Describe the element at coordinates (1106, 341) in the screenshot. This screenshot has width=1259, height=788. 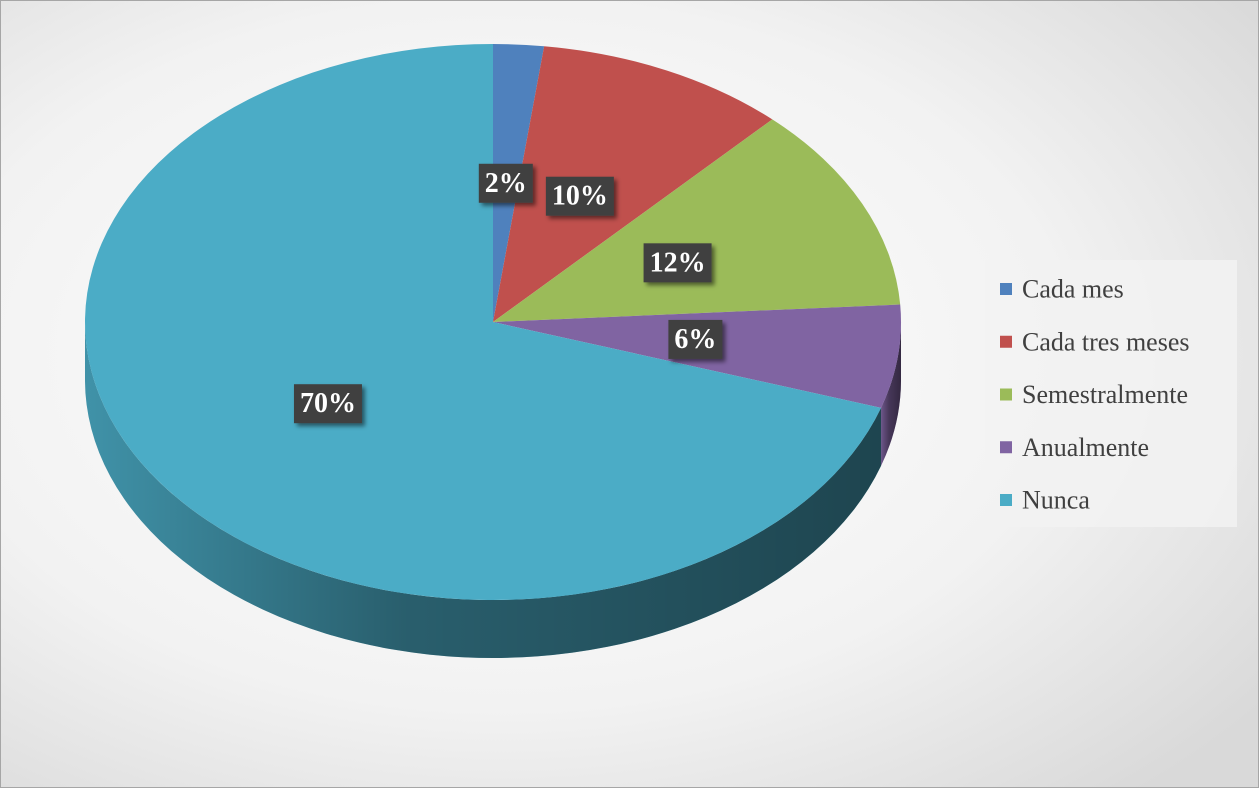
I see `legend-label: Cada tres meses` at that location.